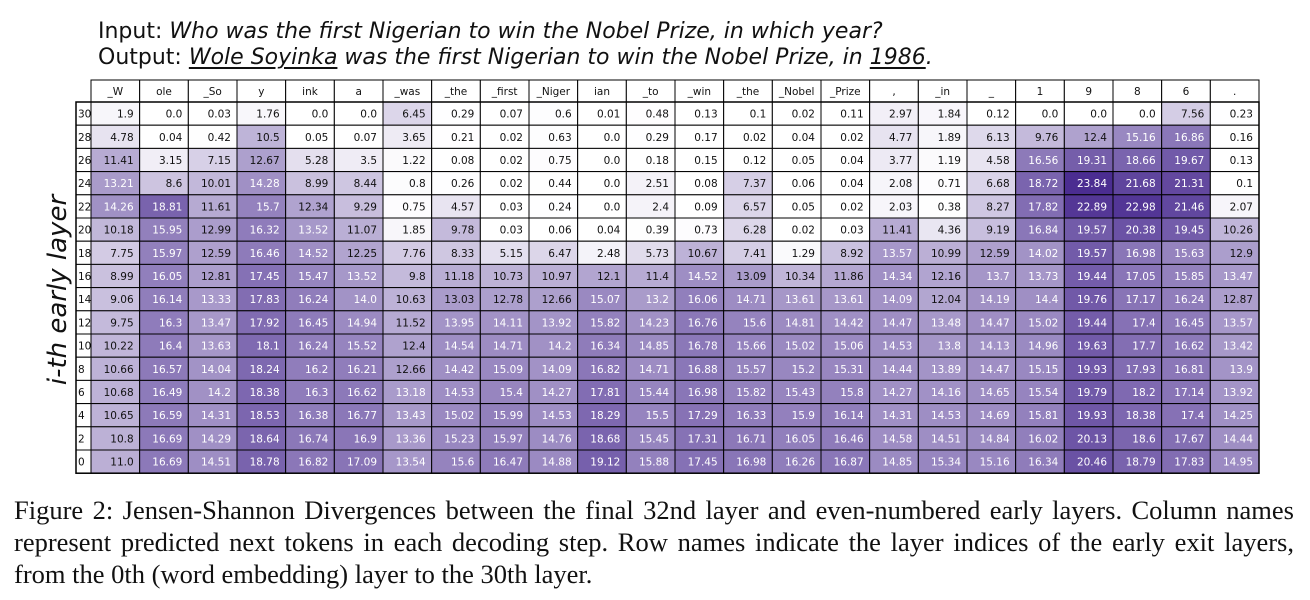  What do you see at coordinates (164, 92) in the screenshot?
I see `column-label: ole` at bounding box center [164, 92].